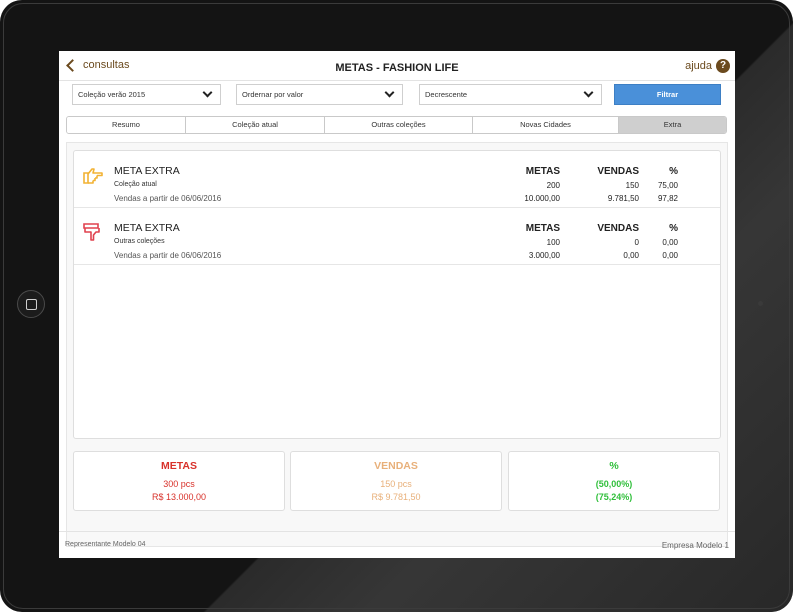 Image resolution: width=793 pixels, height=612 pixels. Describe the element at coordinates (553, 185) in the screenshot. I see `metas-qty: 200` at that location.